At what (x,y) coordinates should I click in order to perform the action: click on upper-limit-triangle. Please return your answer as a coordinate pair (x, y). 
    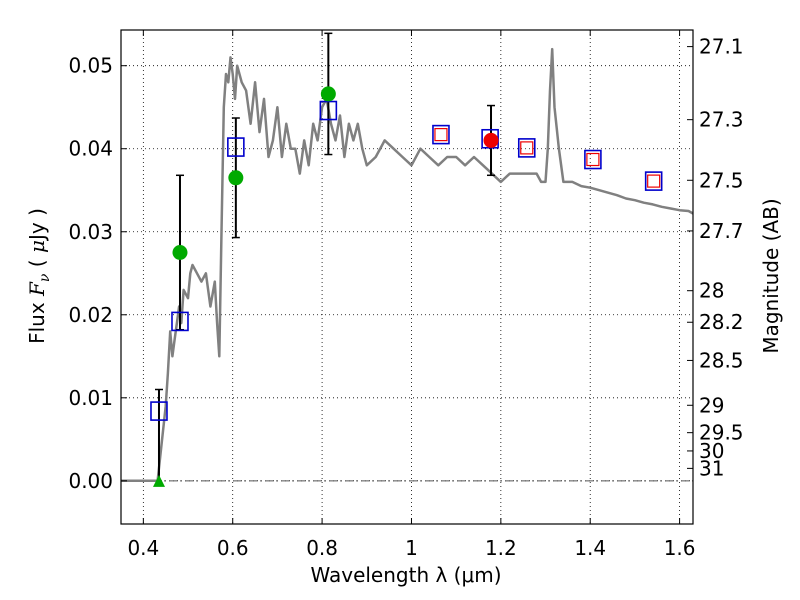
    Looking at the image, I should click on (158, 480).